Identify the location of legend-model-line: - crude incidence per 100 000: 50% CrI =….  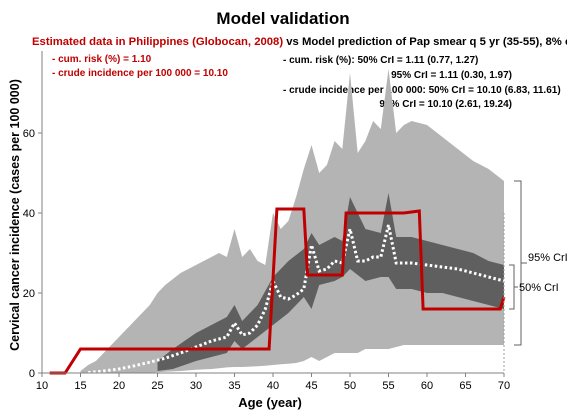
(422, 90).